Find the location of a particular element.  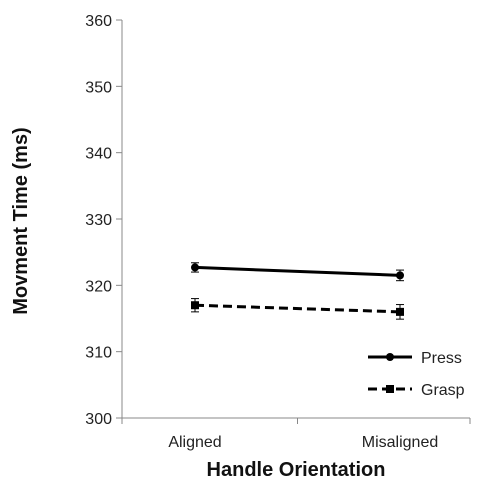

y-tick-label: 310 is located at coordinates (98, 353).